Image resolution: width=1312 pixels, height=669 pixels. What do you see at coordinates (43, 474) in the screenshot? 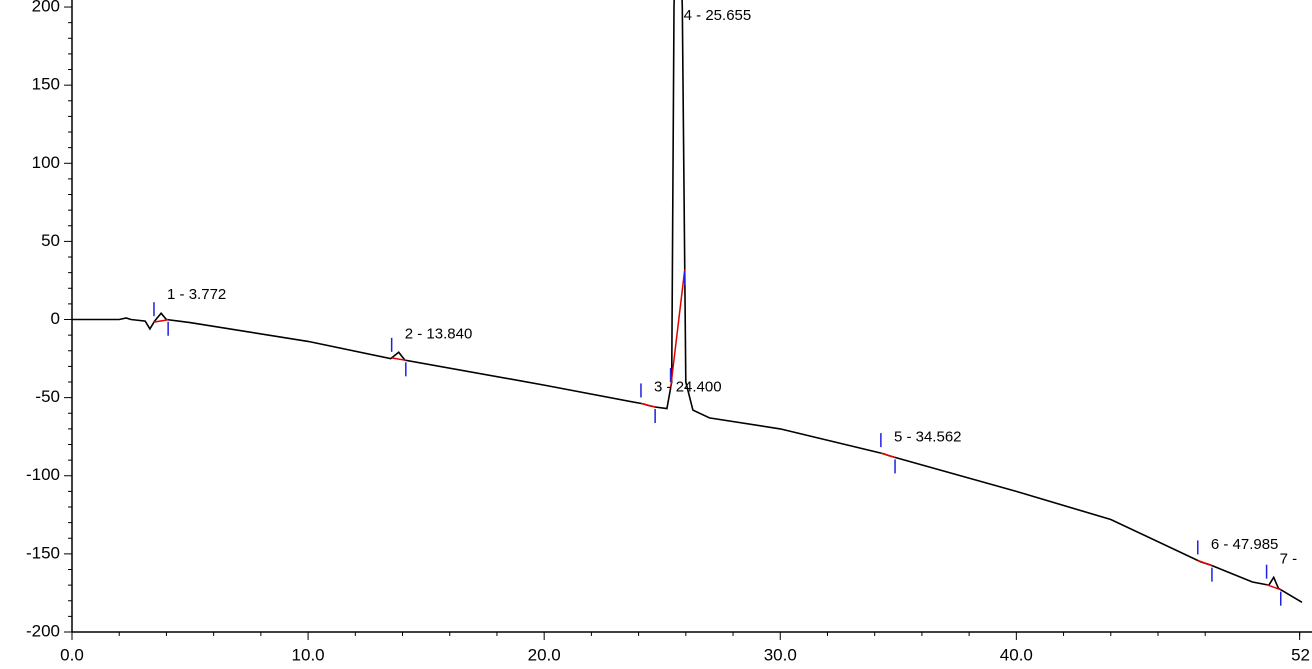
I see `y-tick-label: -100` at bounding box center [43, 474].